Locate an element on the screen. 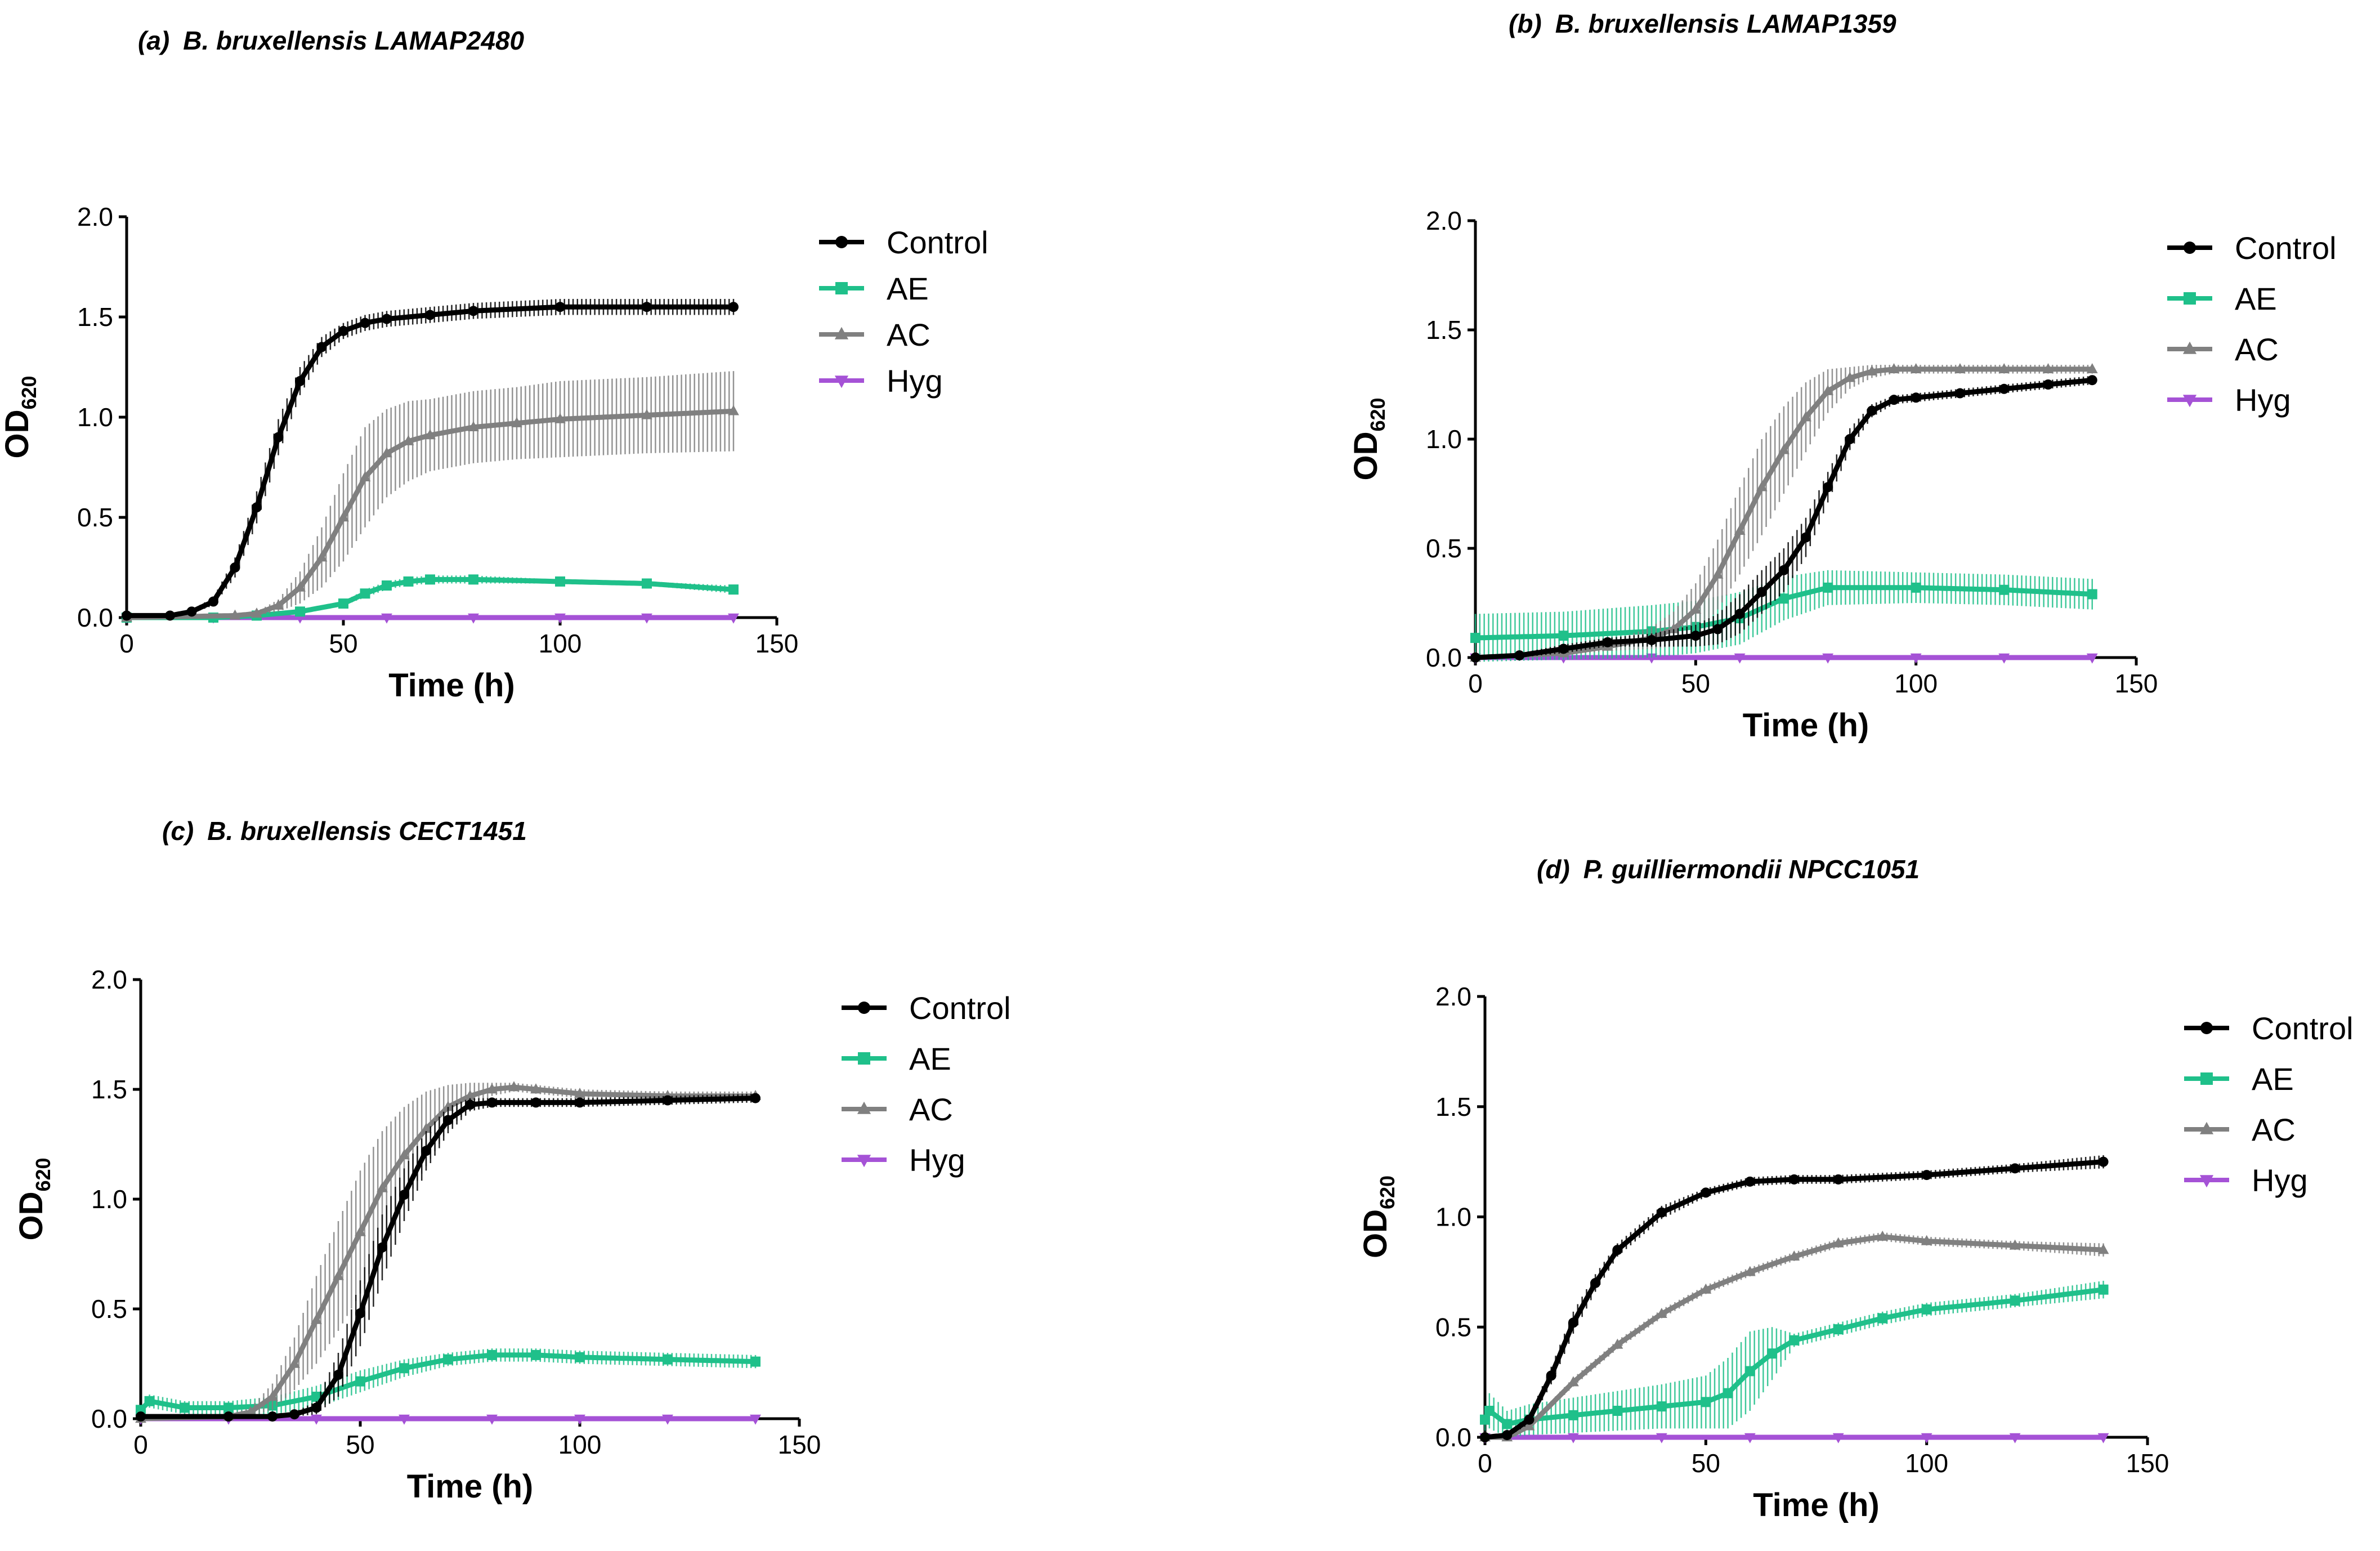 Image resolution: width=2380 pixels, height=1551 pixels. series-control is located at coordinates (430, 459).